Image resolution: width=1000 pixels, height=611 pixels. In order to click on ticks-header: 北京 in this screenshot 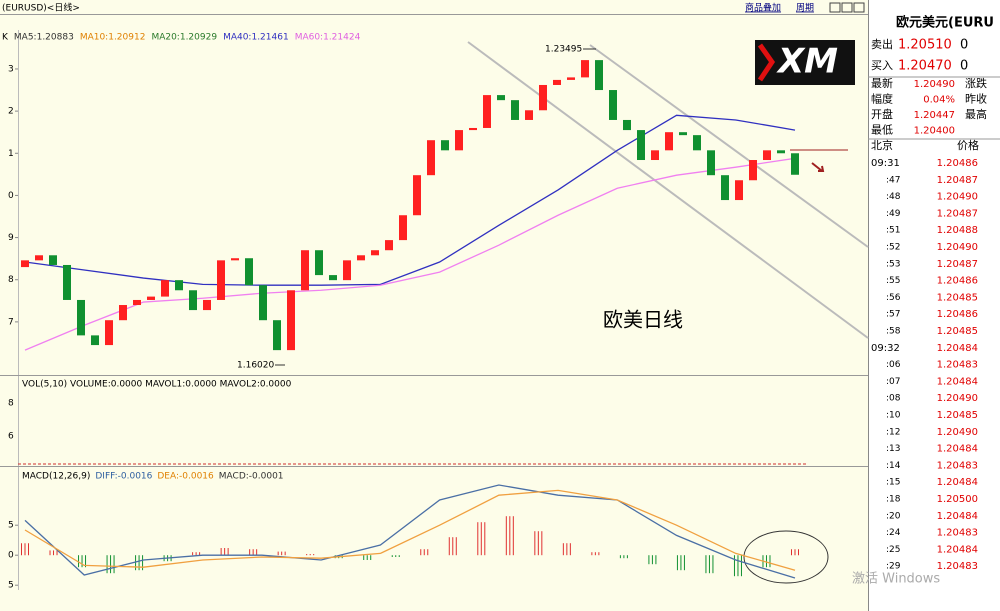, I will do `click(882, 145)`.